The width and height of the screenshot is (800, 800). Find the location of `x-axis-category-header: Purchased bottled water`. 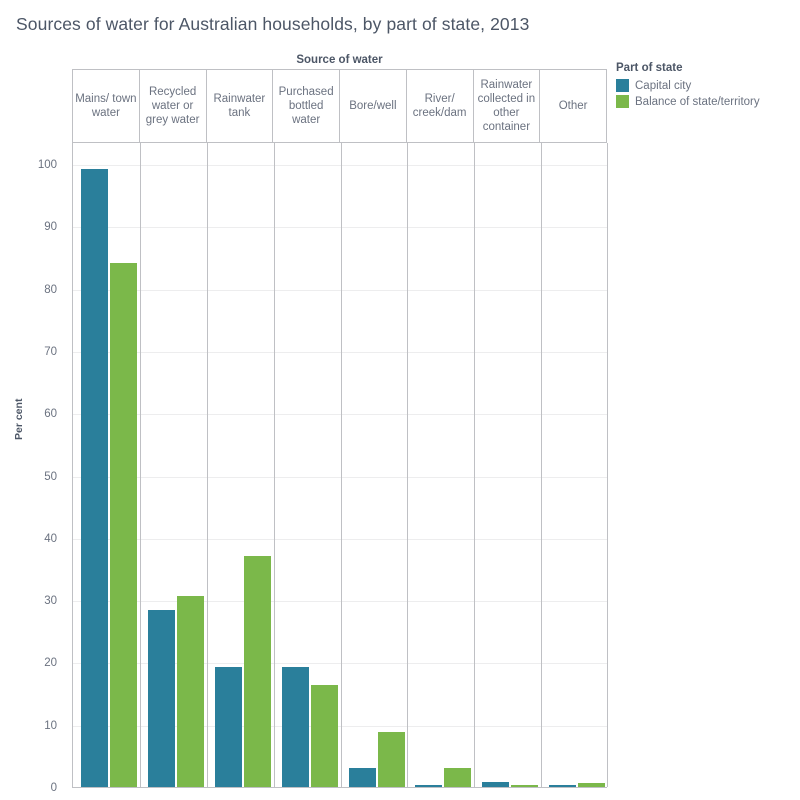

x-axis-category-header: Purchased bottled water is located at coordinates (306, 106).